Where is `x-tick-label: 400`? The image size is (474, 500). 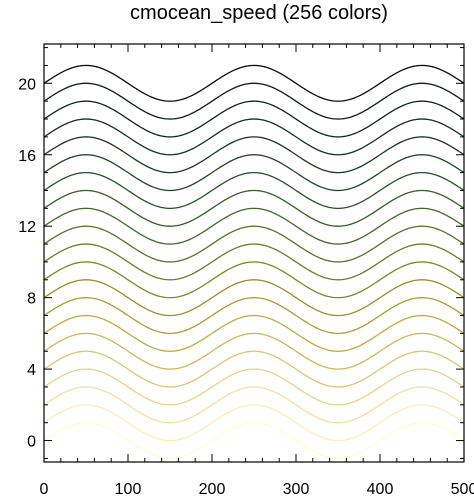 x-tick-label: 400 is located at coordinates (380, 489).